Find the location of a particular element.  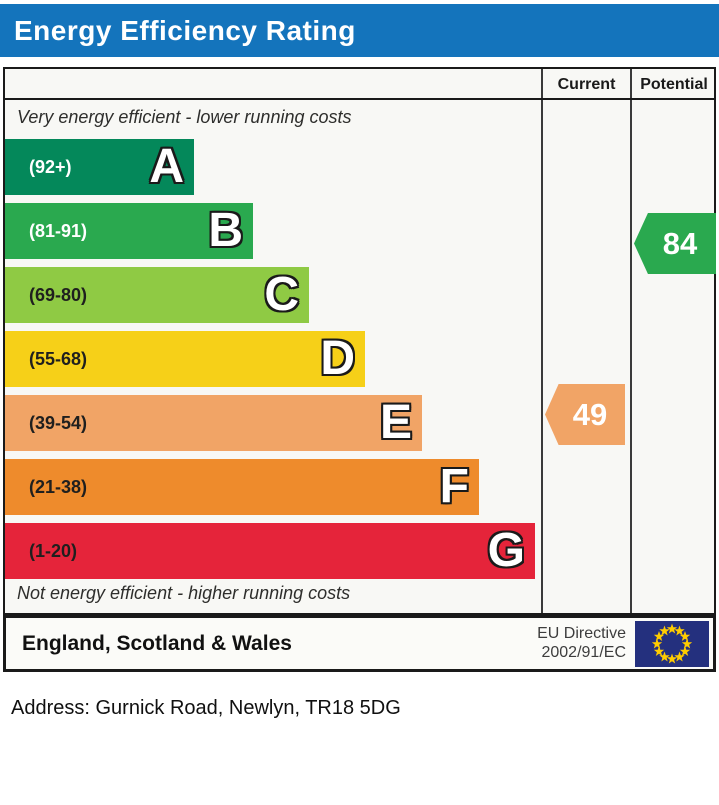

eu-directive-line1: EU Directive is located at coordinates (581, 633).